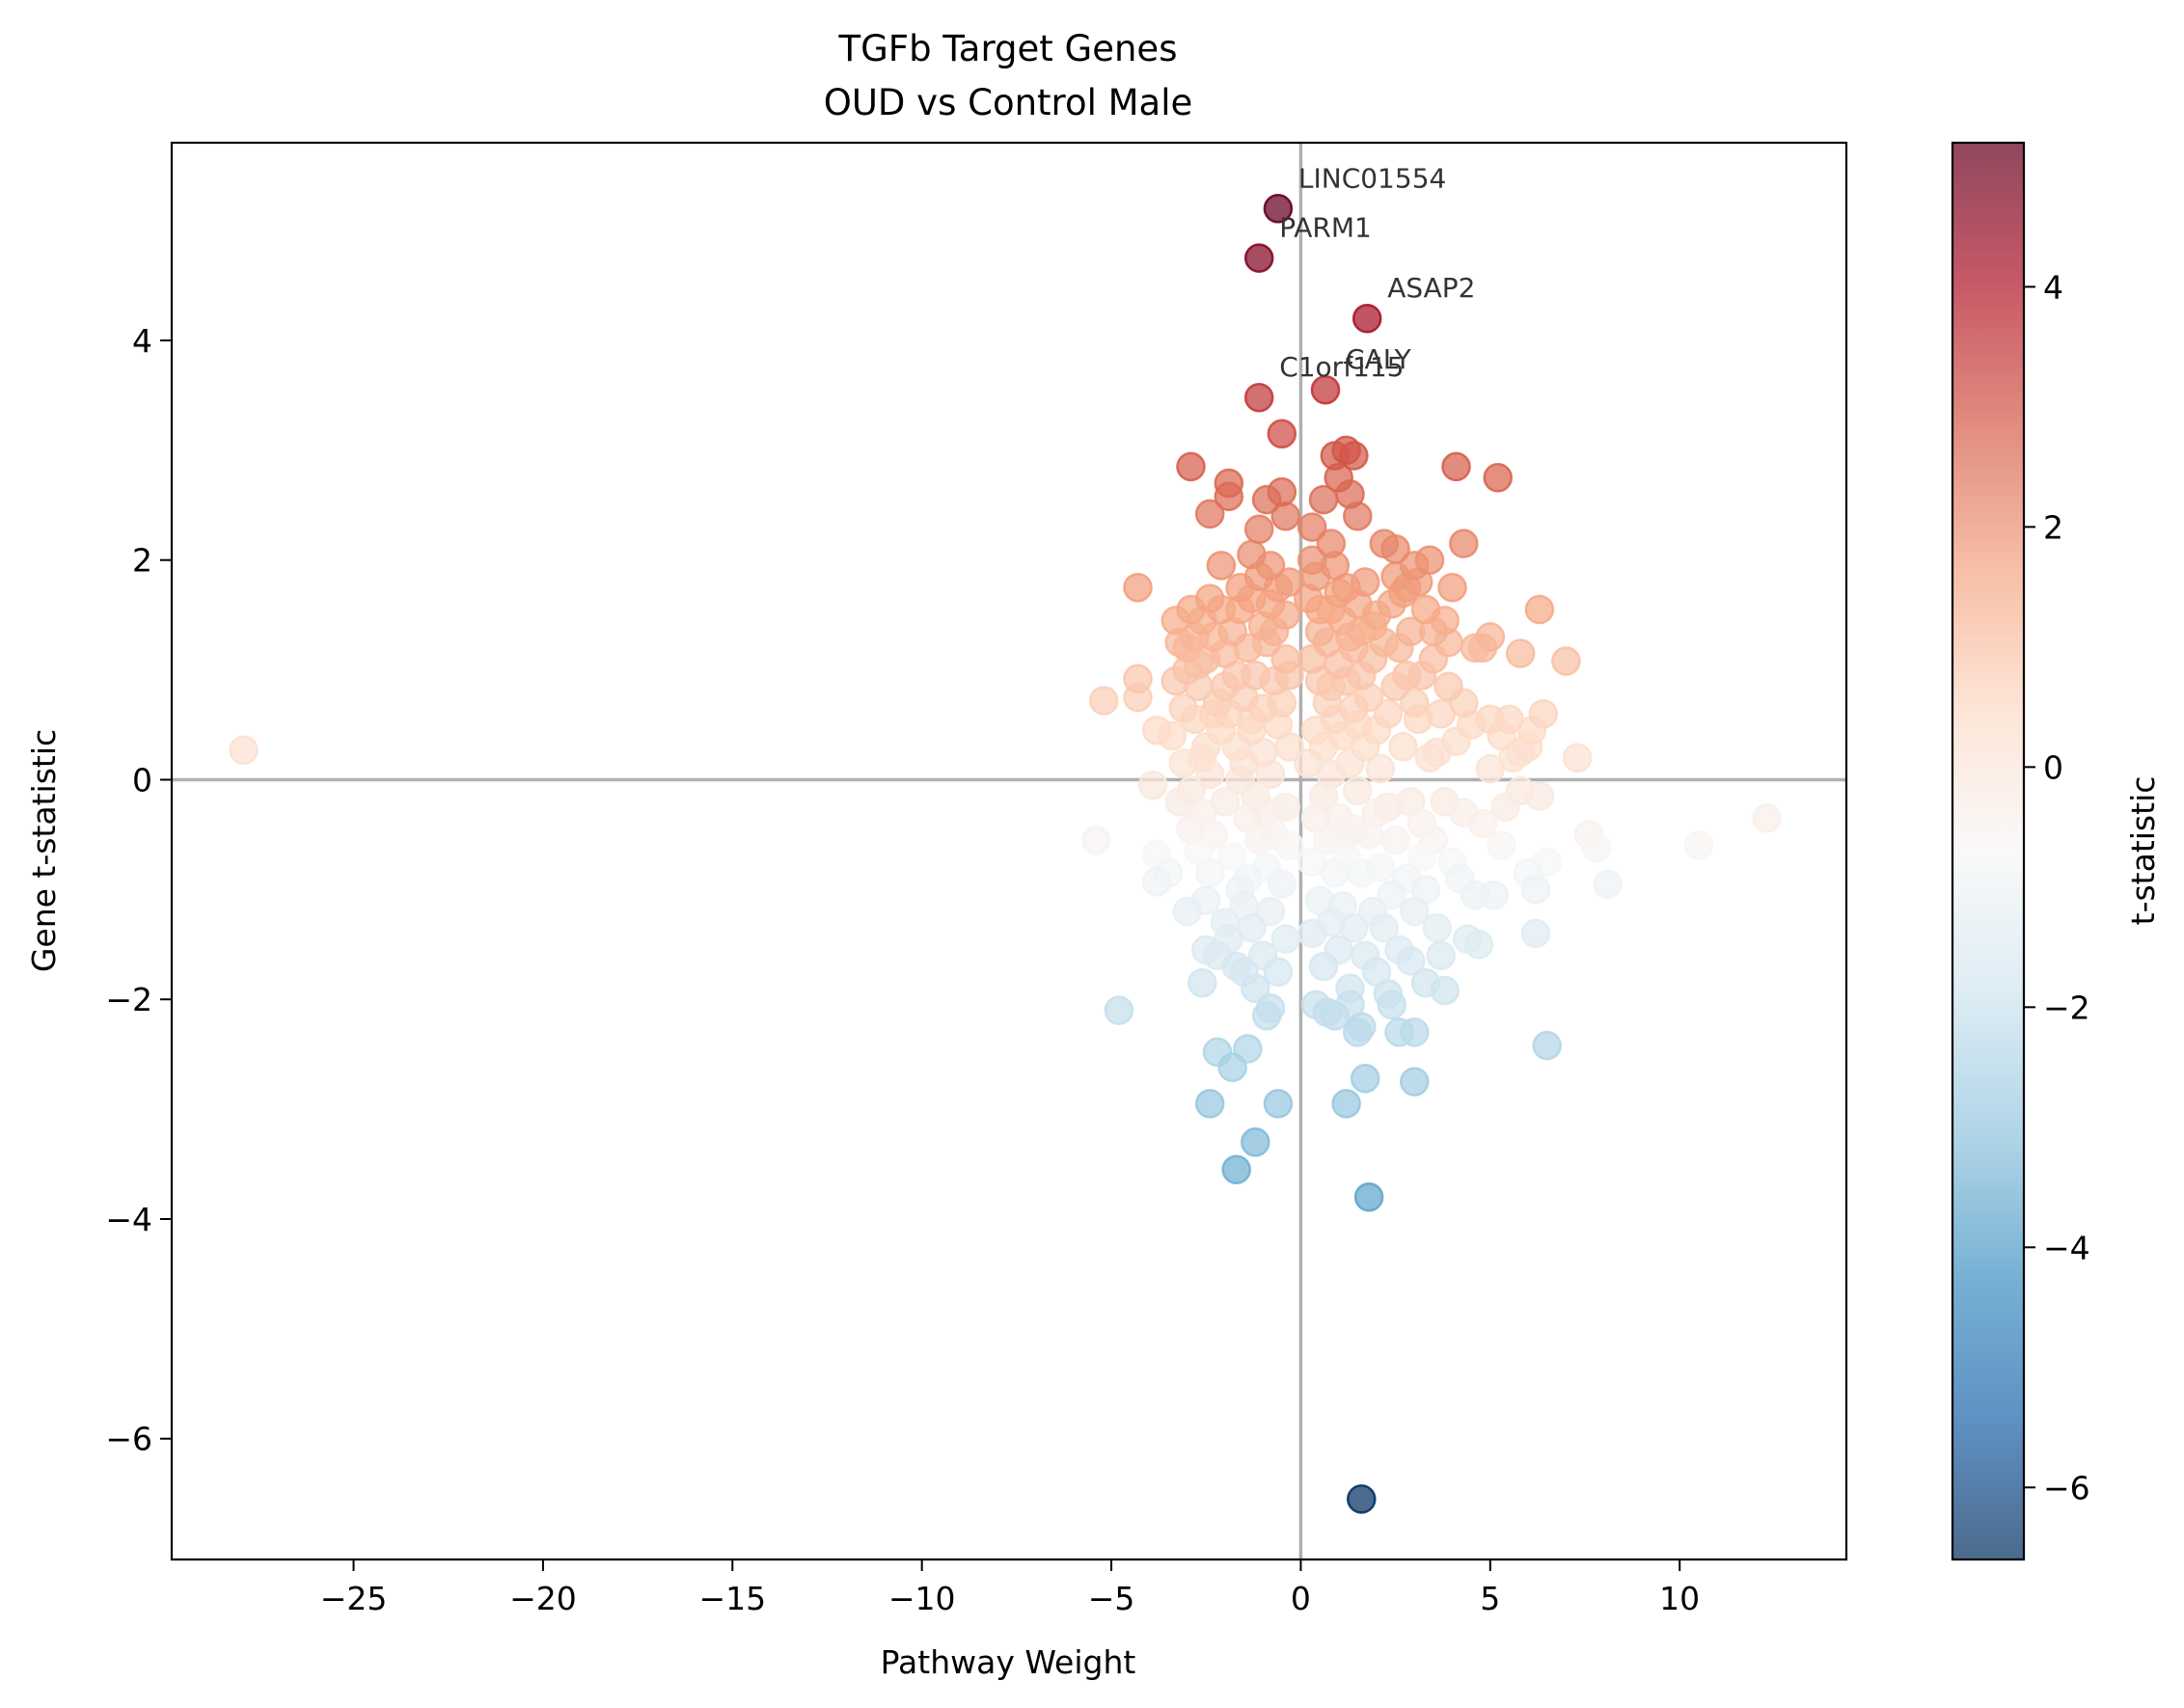 Image resolution: width=2184 pixels, height=1708 pixels. What do you see at coordinates (2053, 767) in the screenshot?
I see `colorbar-tick-label: 0` at bounding box center [2053, 767].